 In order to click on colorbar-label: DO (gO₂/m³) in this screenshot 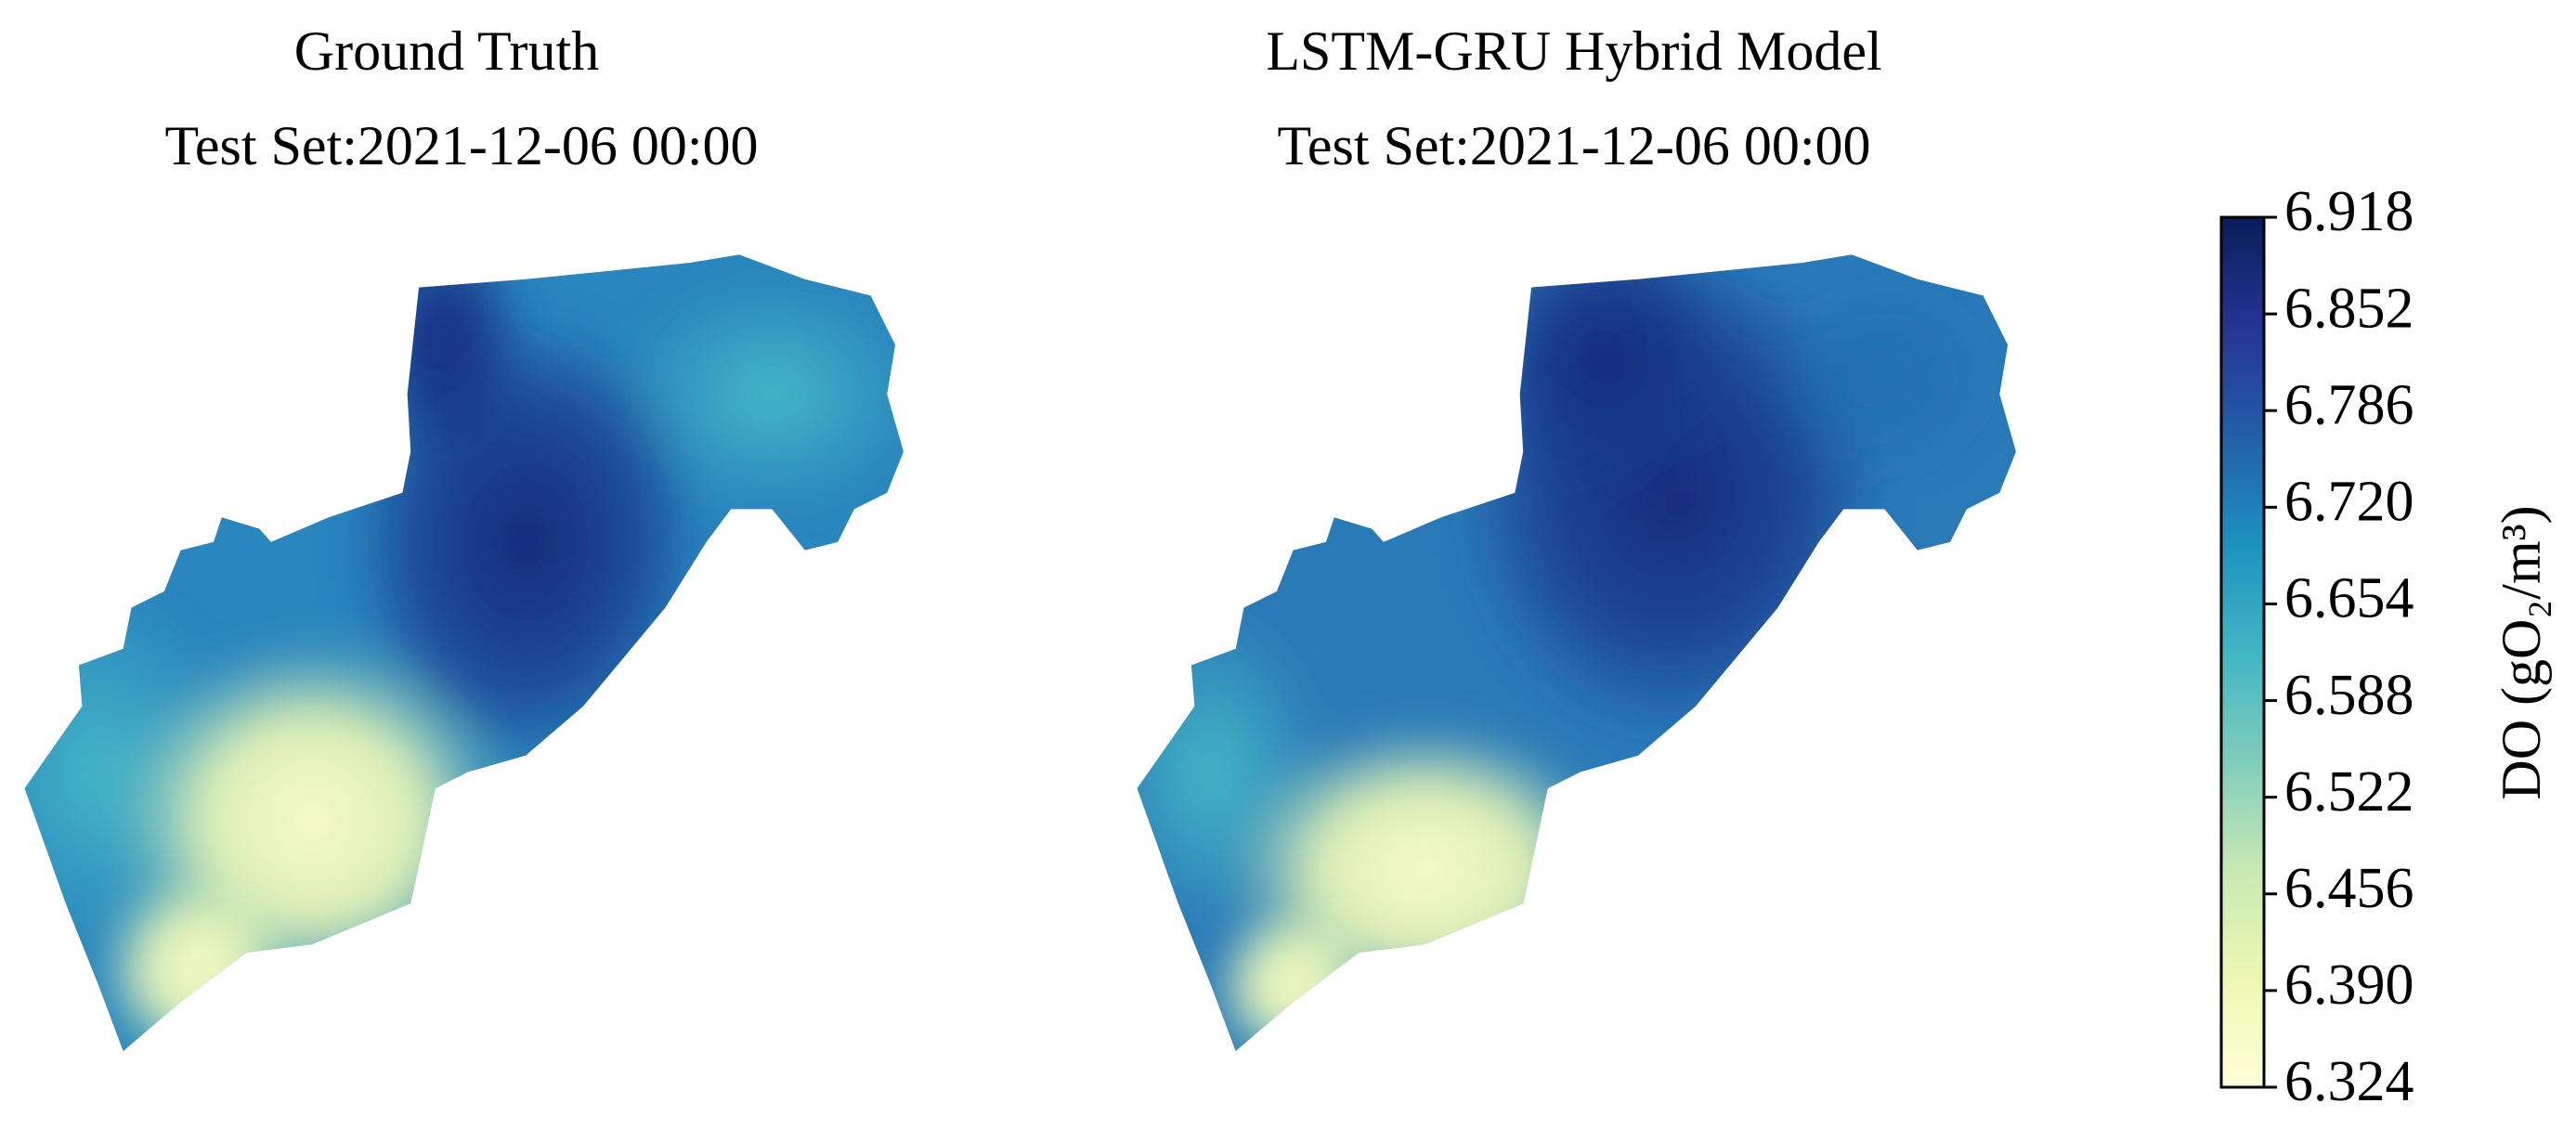, I will do `click(2521, 652)`.